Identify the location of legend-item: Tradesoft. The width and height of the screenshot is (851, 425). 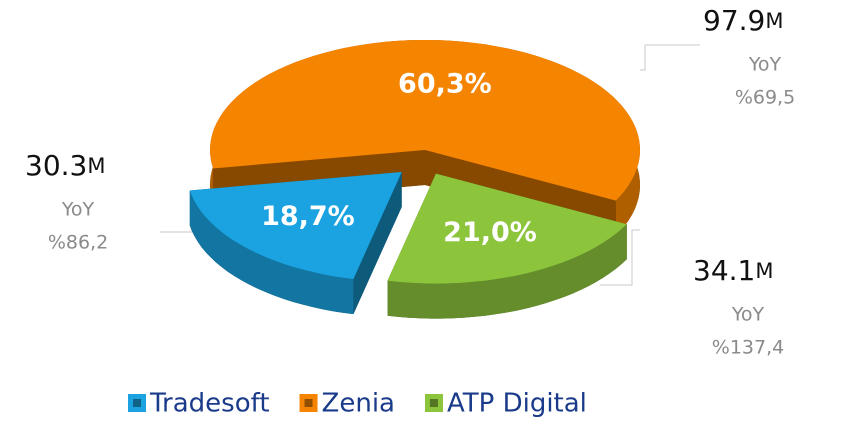
(199, 404).